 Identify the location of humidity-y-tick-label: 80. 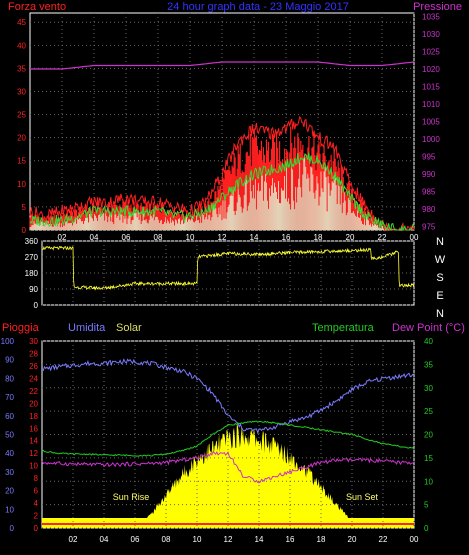
(9, 378).